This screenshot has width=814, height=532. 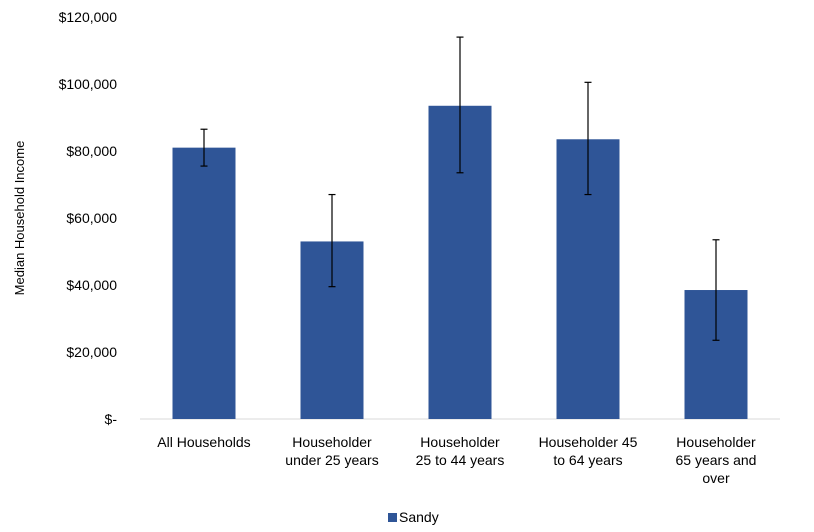 What do you see at coordinates (91, 285) in the screenshot?
I see `y-tick-label: $40,000` at bounding box center [91, 285].